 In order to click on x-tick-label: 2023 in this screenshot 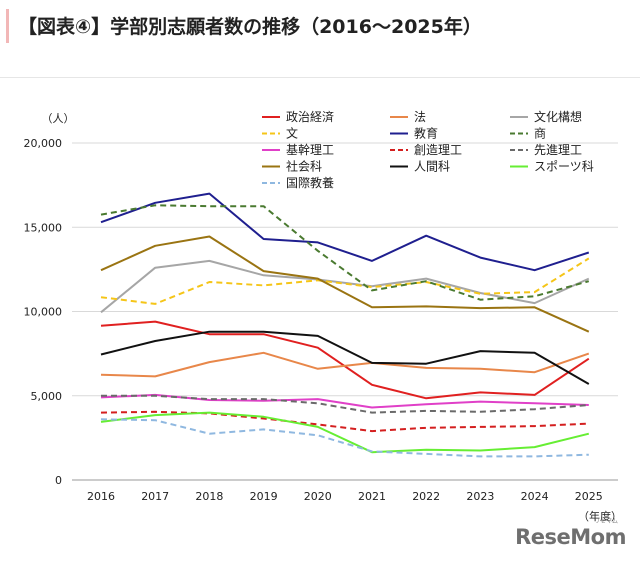, I will do `click(480, 496)`.